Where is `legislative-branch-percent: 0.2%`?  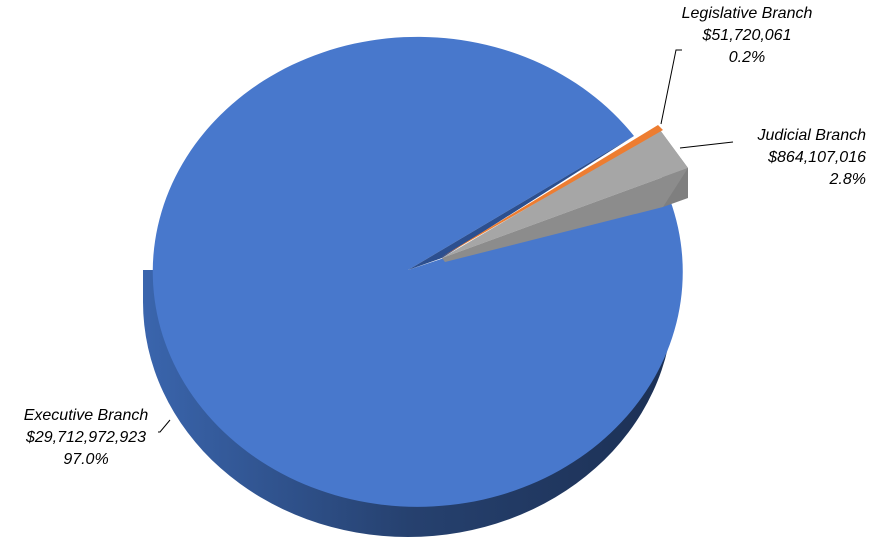
legislative-branch-percent: 0.2% is located at coordinates (747, 57).